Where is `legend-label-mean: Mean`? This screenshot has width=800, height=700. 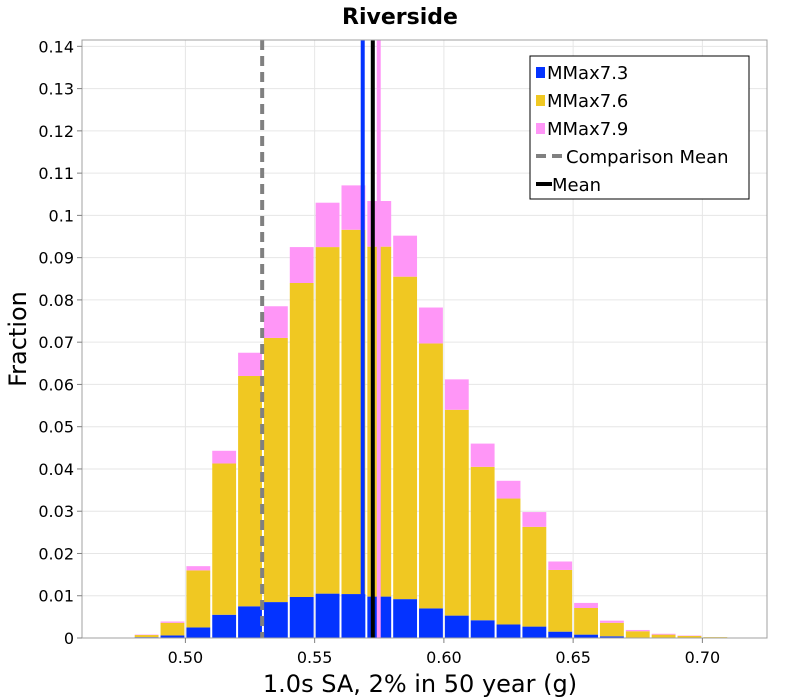 legend-label-mean: Mean is located at coordinates (576, 185).